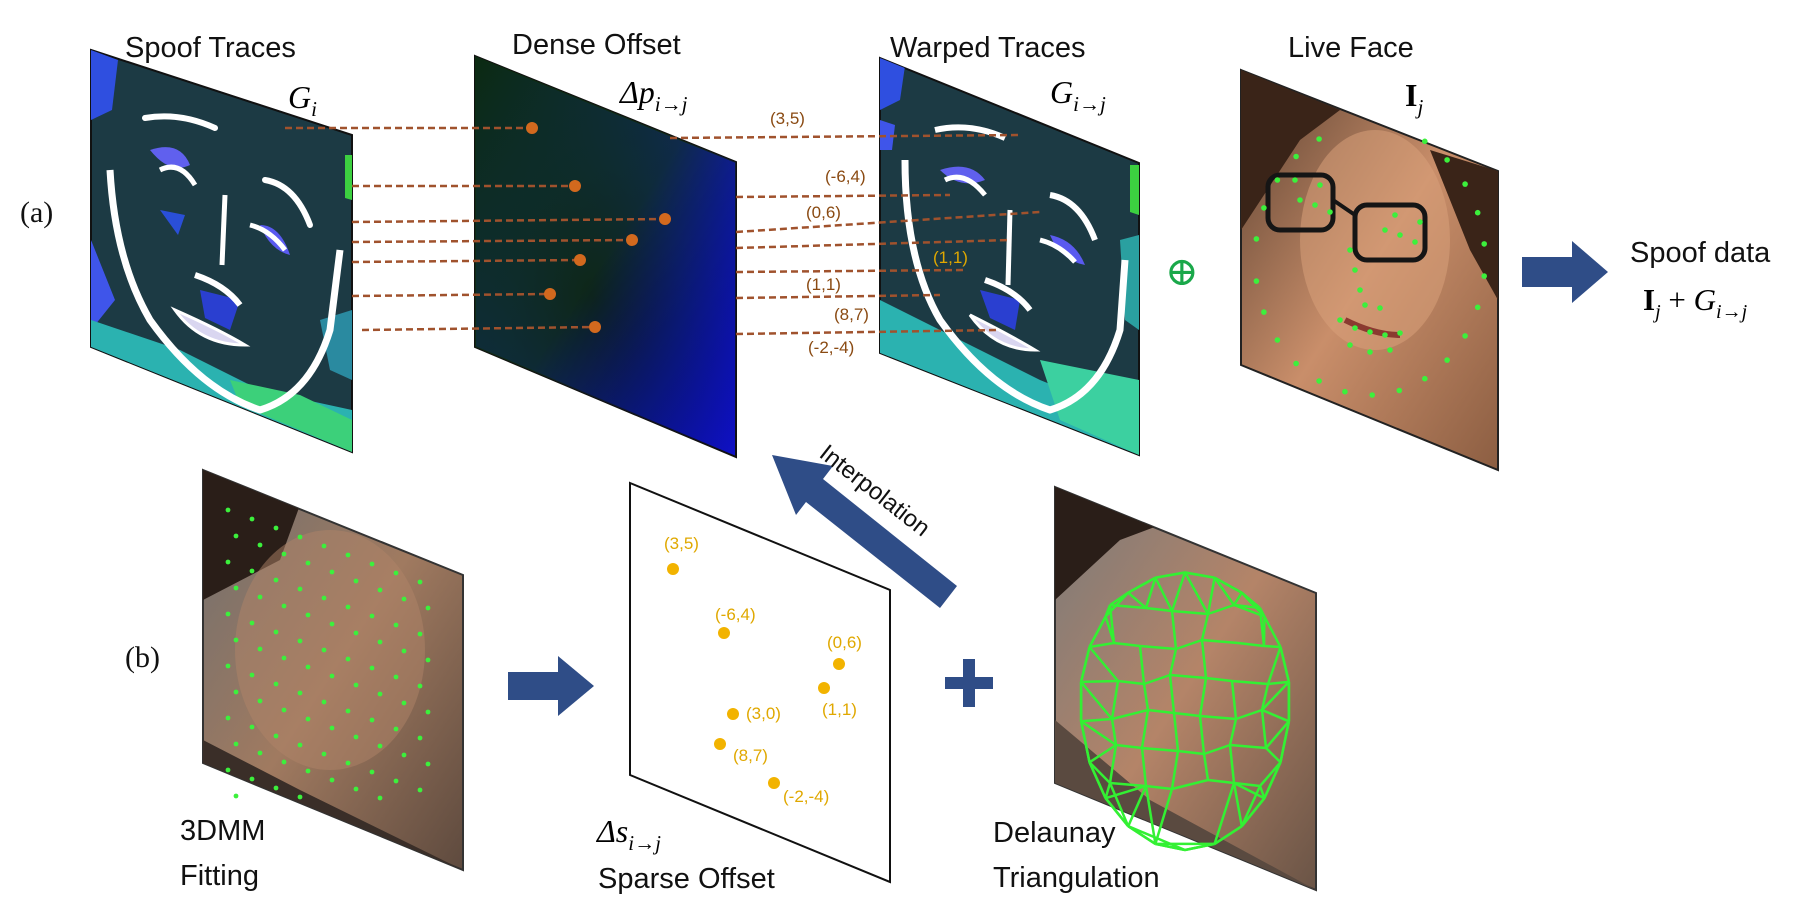 The width and height of the screenshot is (1812, 909). What do you see at coordinates (735, 614) in the screenshot?
I see `sparse-point-label: (-6,4)` at bounding box center [735, 614].